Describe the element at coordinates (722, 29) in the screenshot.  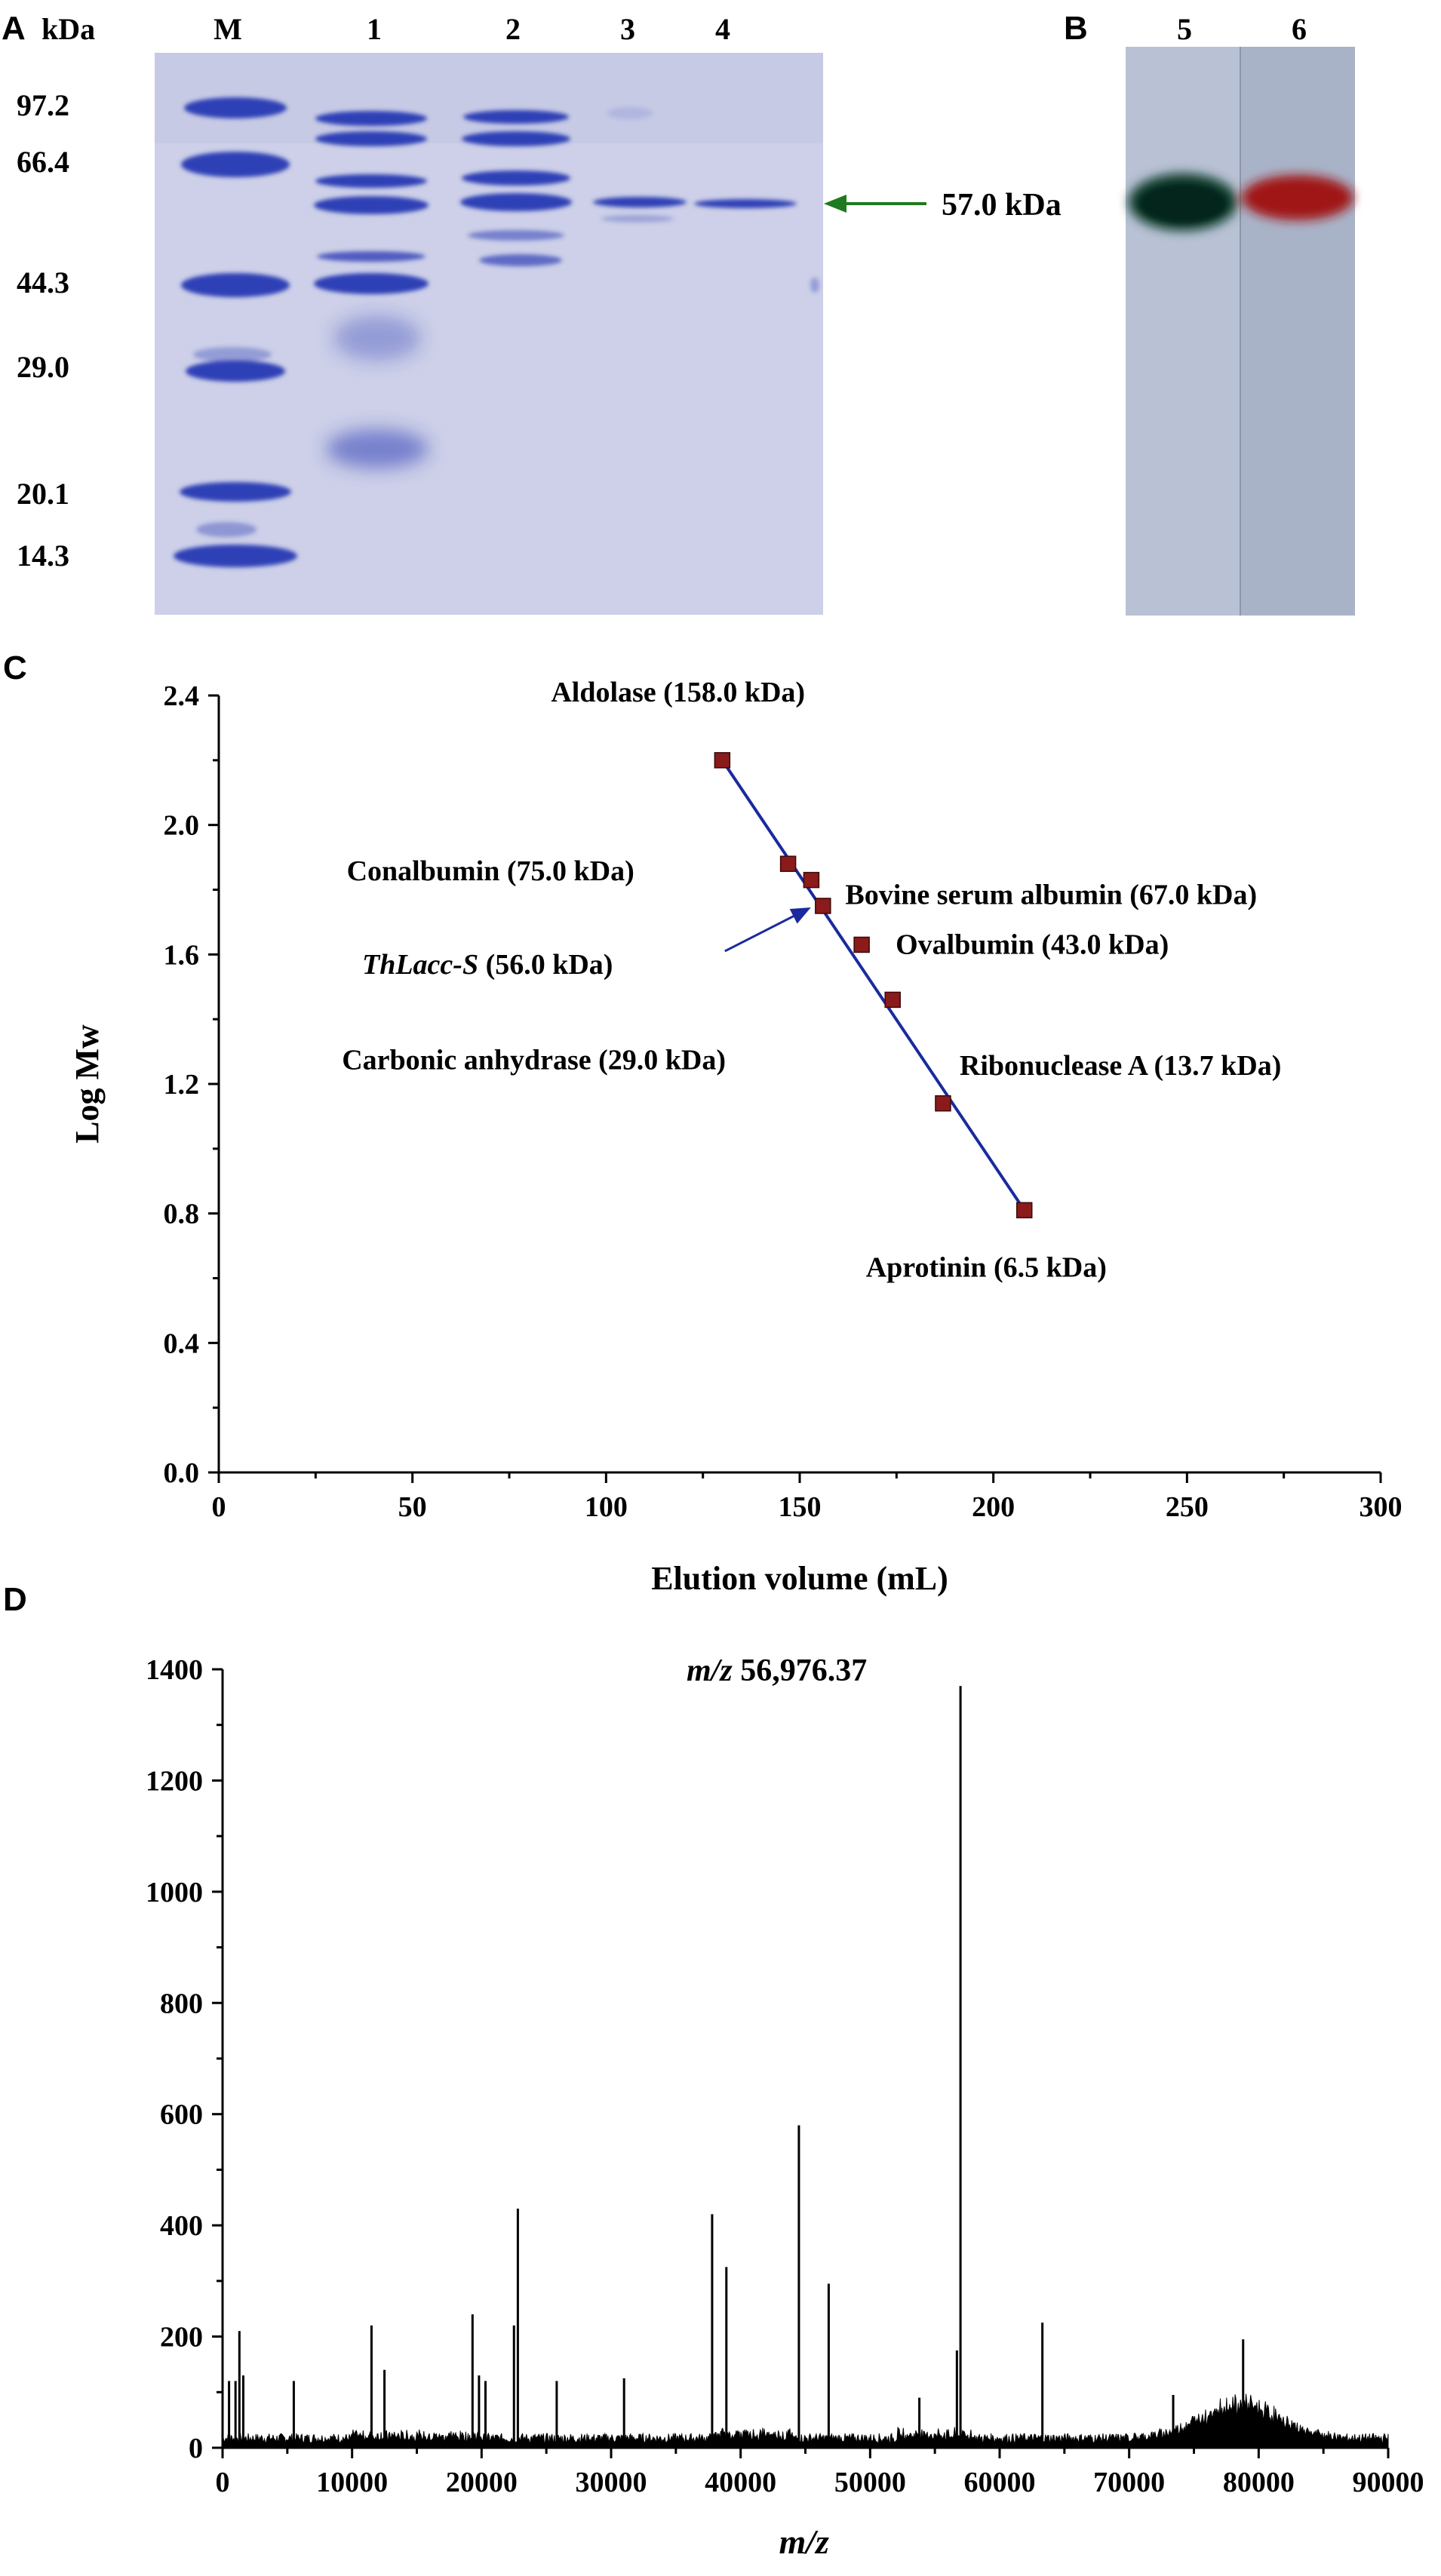
I see `lane-label-4: 4` at that location.